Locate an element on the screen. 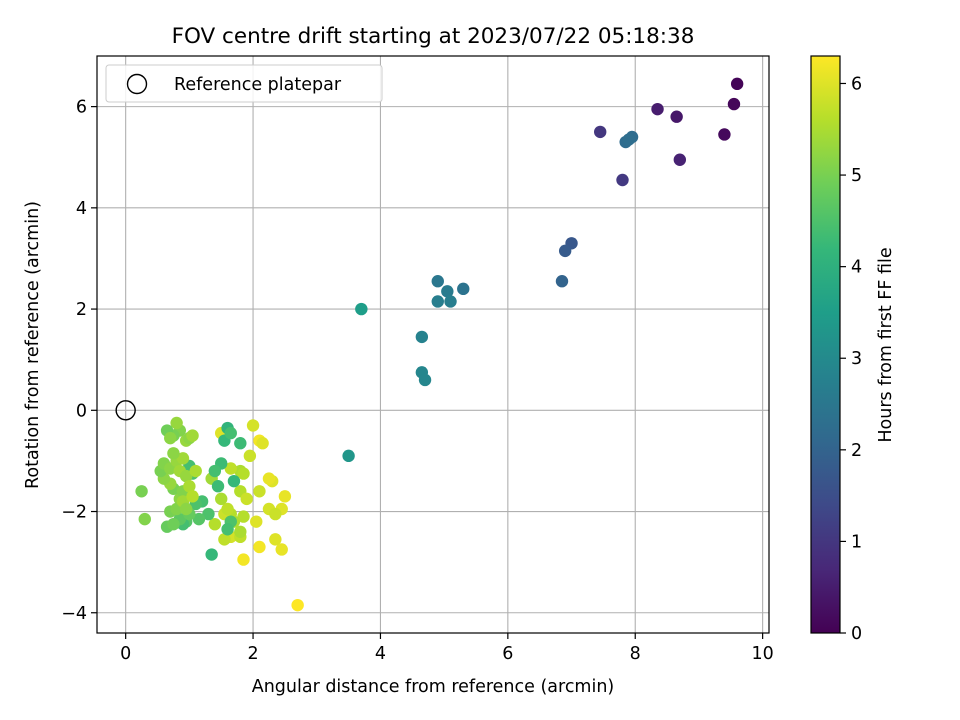 The height and width of the screenshot is (720, 960). y-tick-label: 4 is located at coordinates (81, 209).